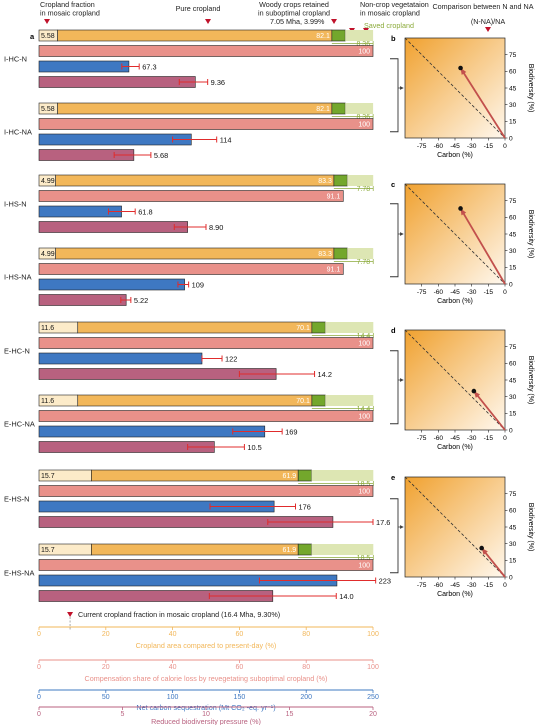 This screenshot has width=554, height=725. Describe the element at coordinates (460, 68) in the screenshot. I see `scatter-point` at that location.